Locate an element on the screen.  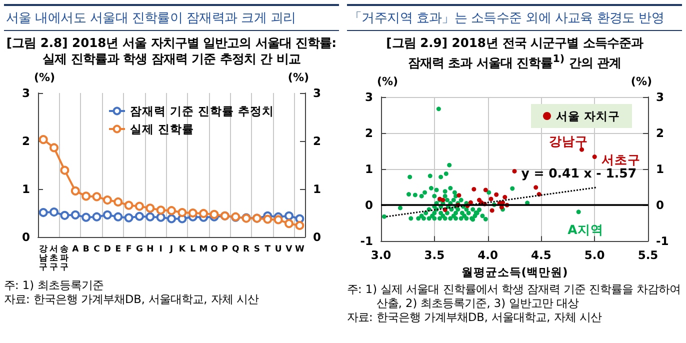
x-tick-label: L is located at coordinates (193, 249).